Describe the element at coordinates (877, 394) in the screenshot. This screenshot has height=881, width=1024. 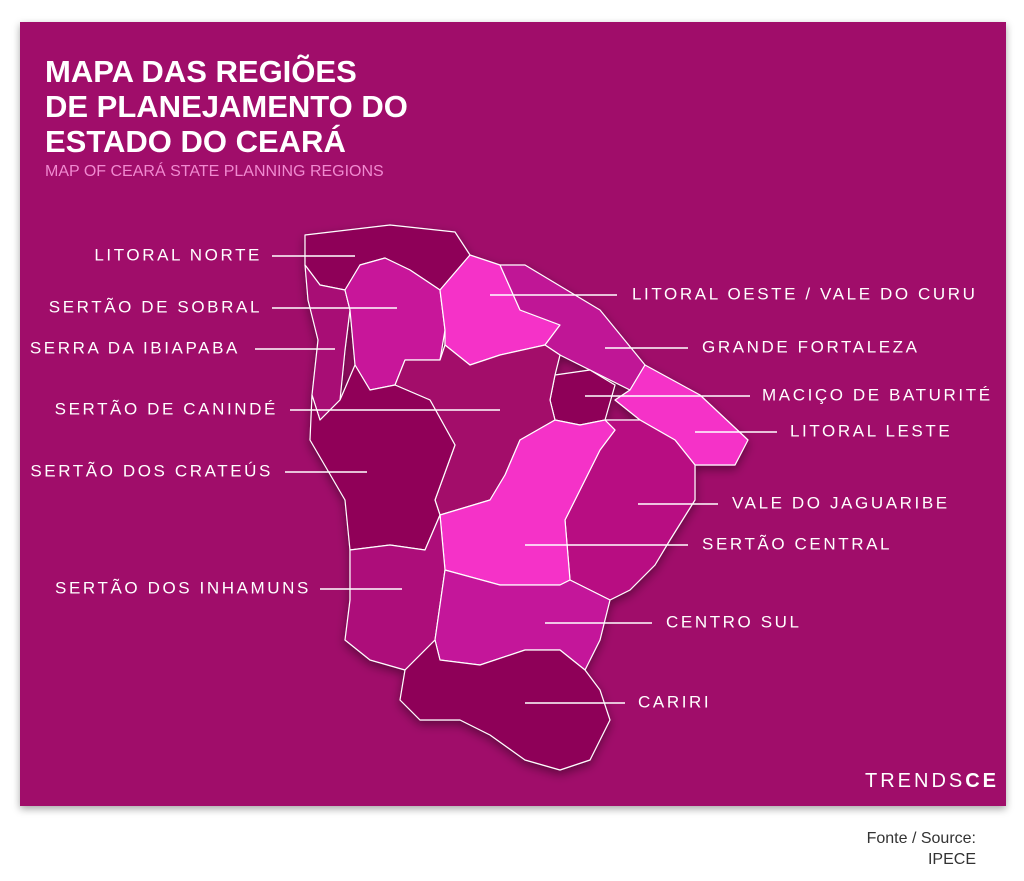
I see `region-label: MACIÇO DE BATURITÉ` at that location.